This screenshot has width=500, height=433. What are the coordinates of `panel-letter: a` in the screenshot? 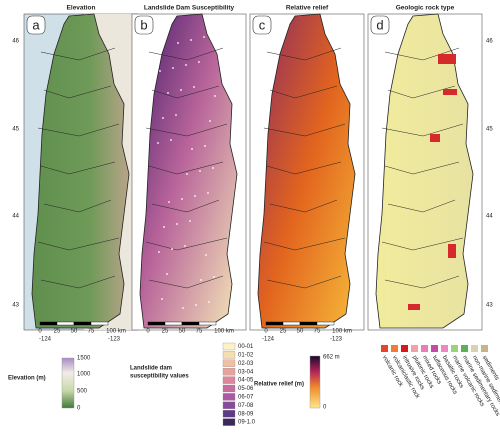 It's located at (36, 24).